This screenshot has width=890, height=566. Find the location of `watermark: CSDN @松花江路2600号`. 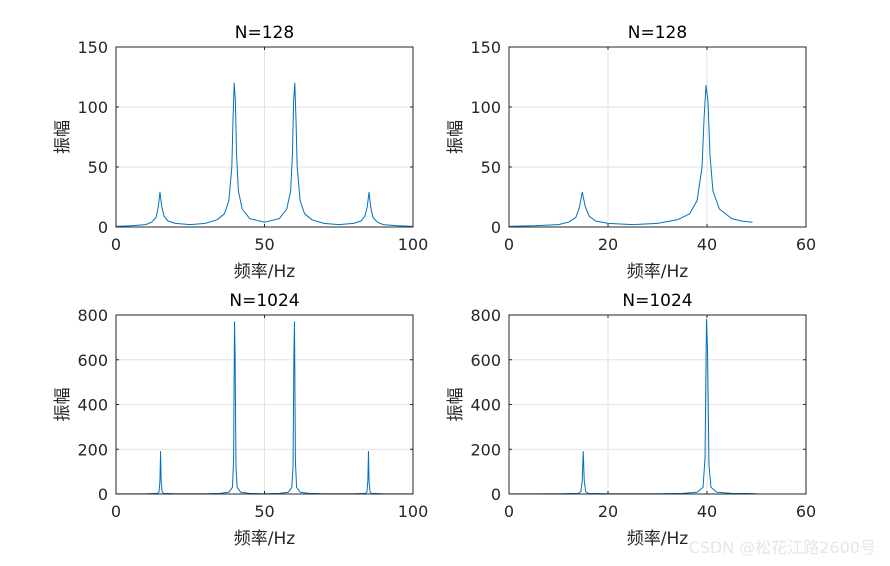

watermark: CSDN @松花江路2600号 is located at coordinates (782, 547).